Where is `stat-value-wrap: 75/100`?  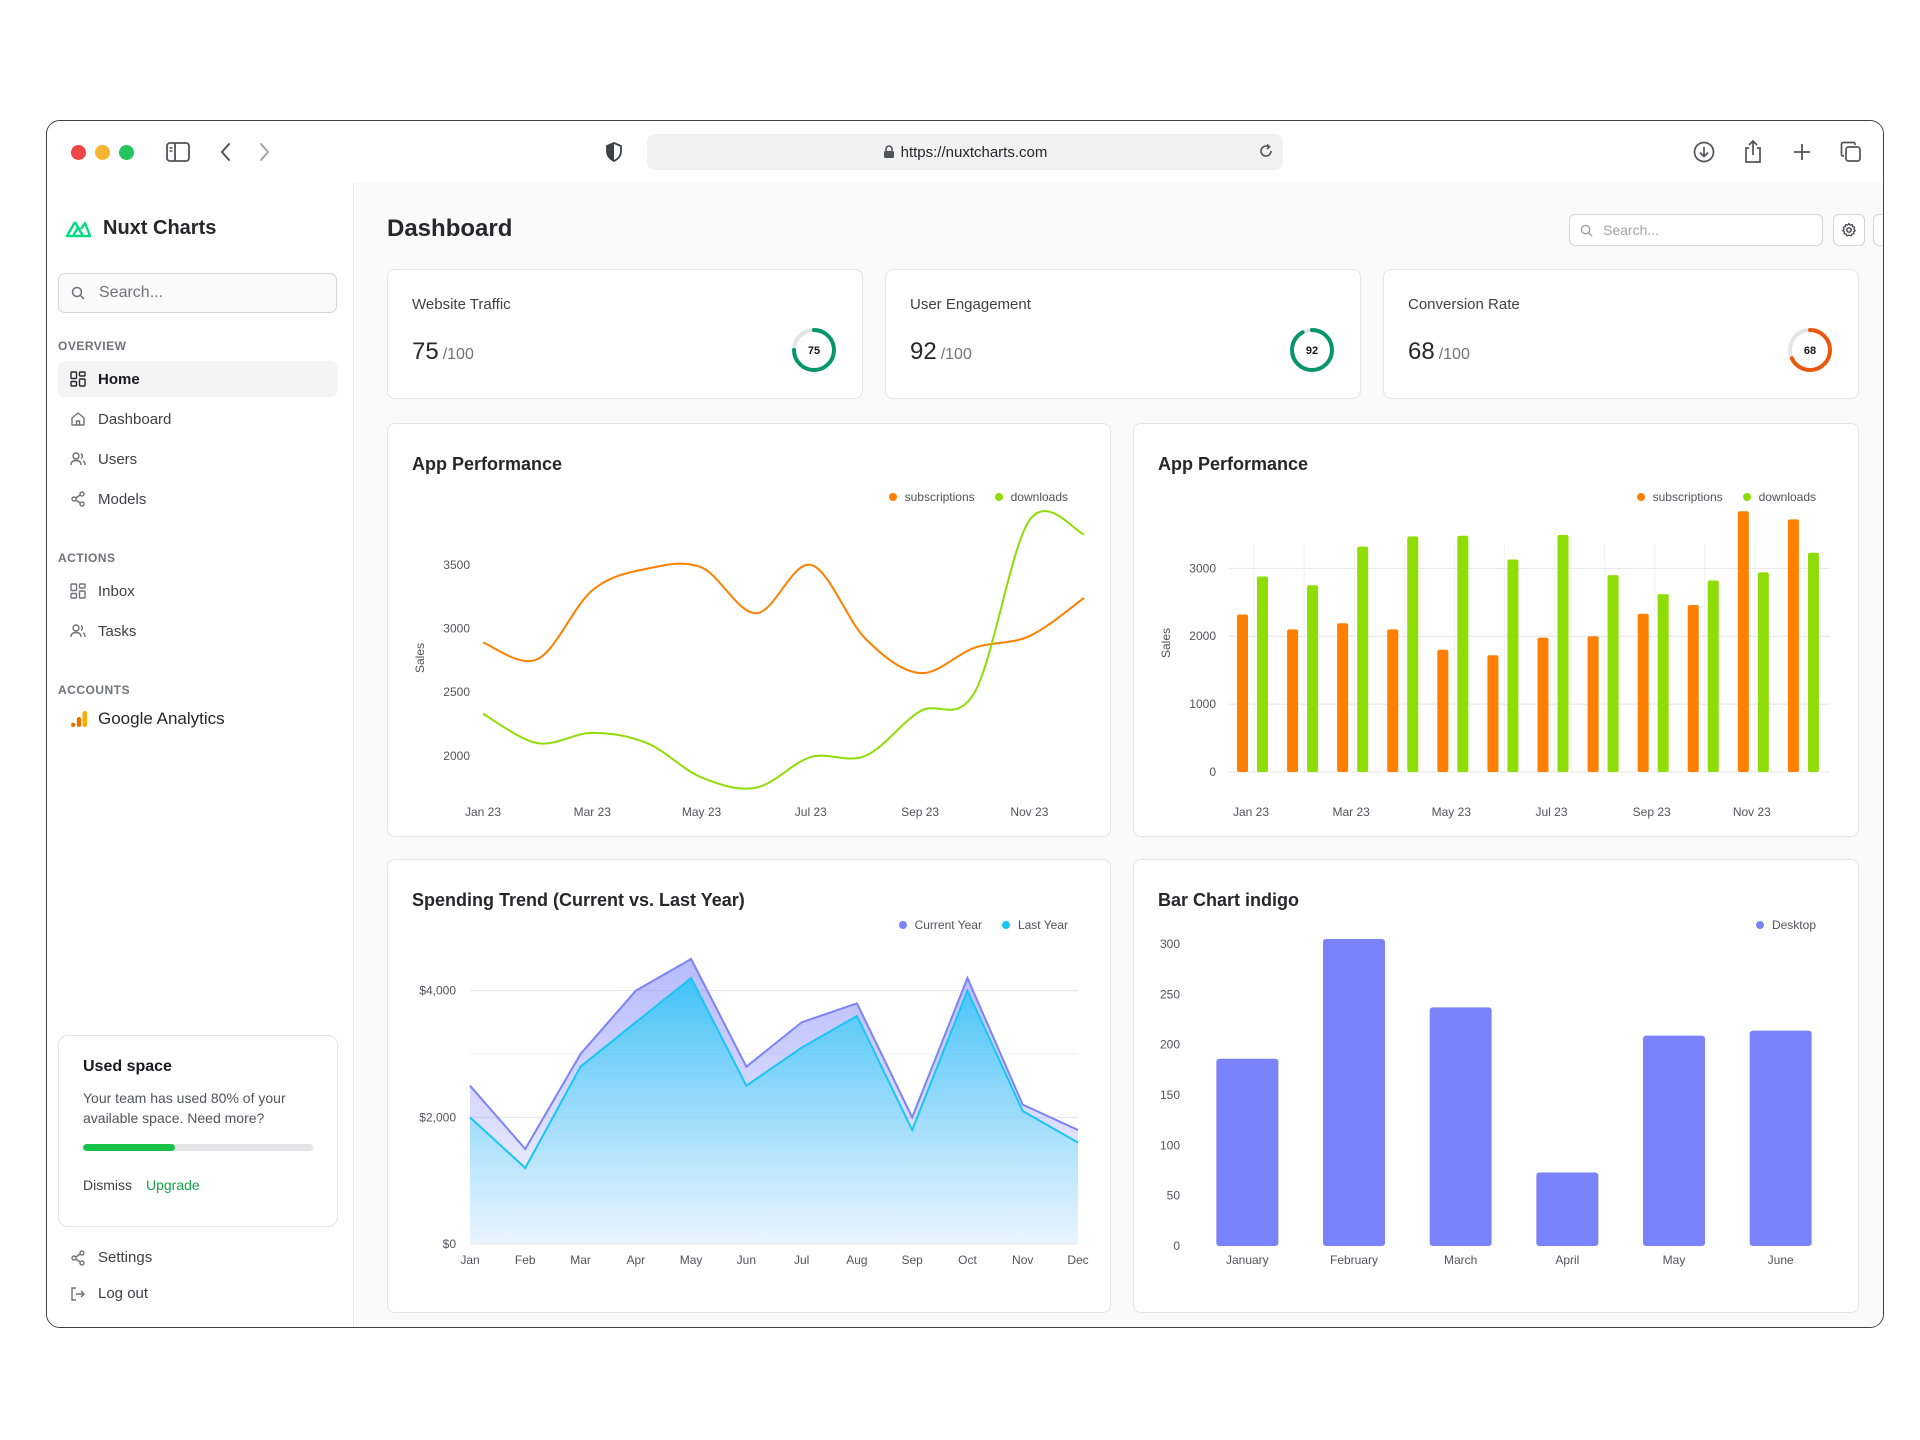
stat-value-wrap: 75/100 is located at coordinates (443, 352).